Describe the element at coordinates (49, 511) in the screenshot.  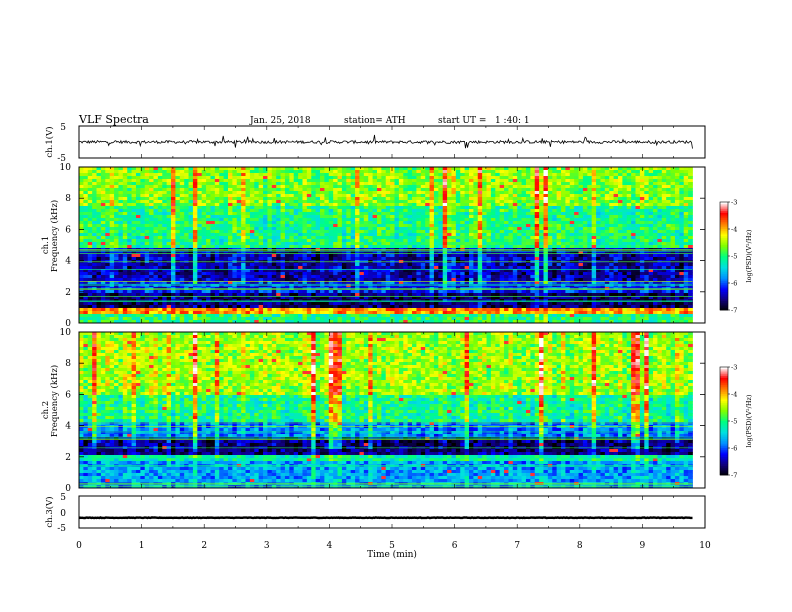
I see `ch3-volt-label: ch.3(V)` at that location.